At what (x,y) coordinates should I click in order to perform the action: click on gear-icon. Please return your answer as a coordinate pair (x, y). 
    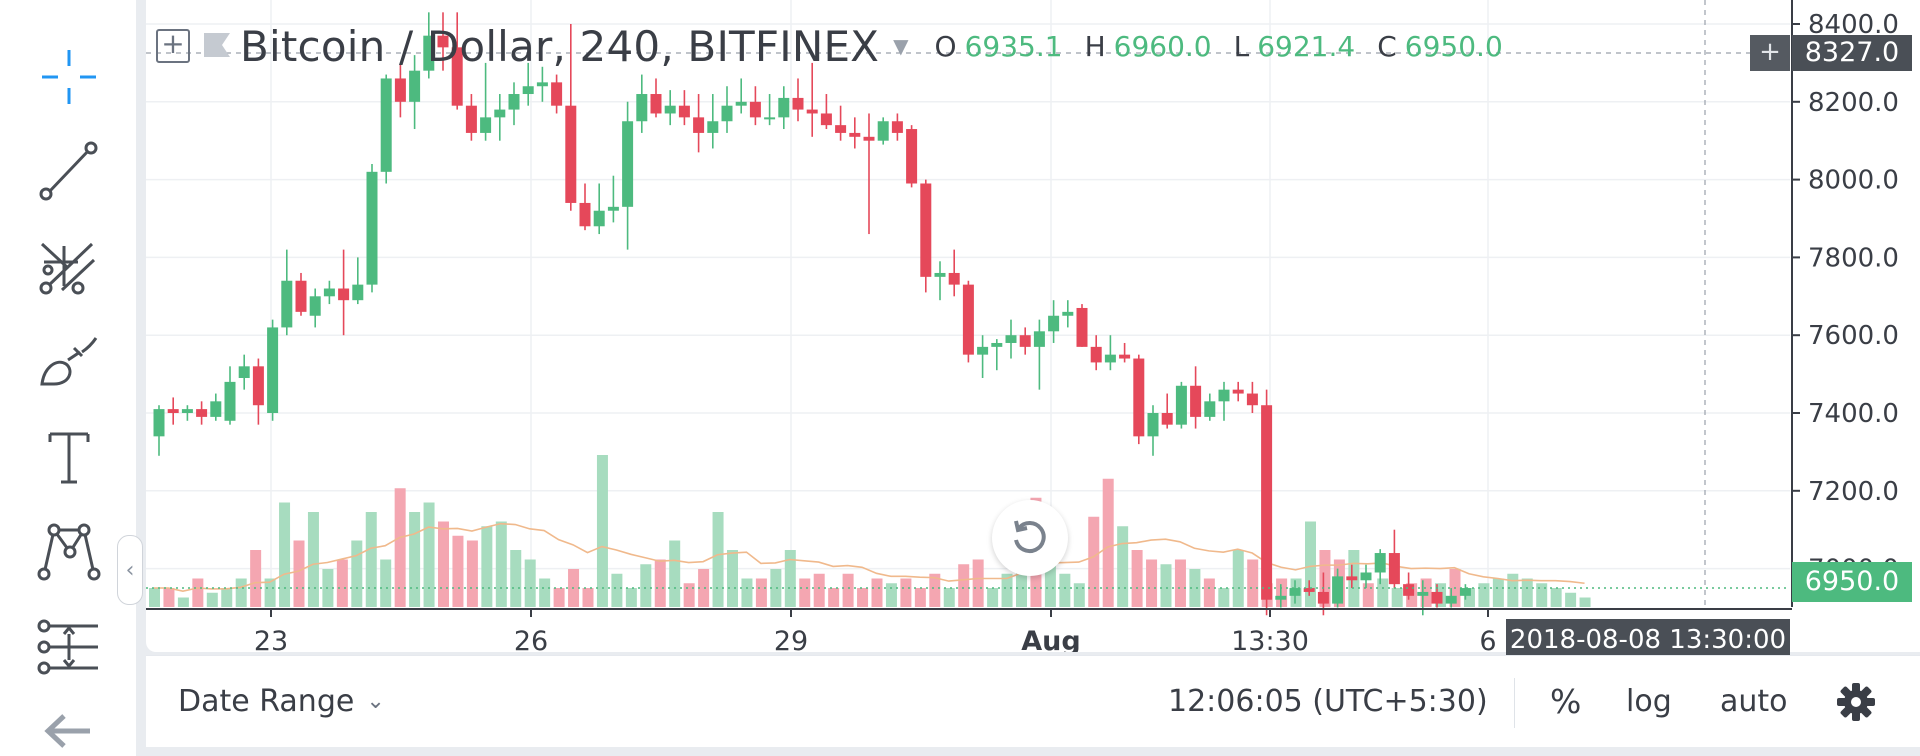
    Looking at the image, I should click on (1856, 702).